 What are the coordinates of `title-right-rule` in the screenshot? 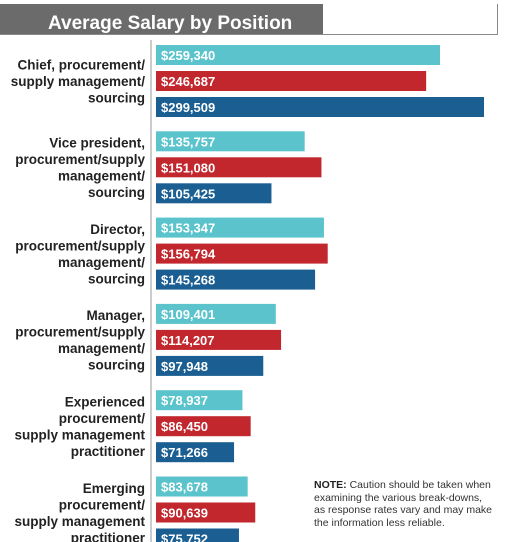 It's located at (497, 19).